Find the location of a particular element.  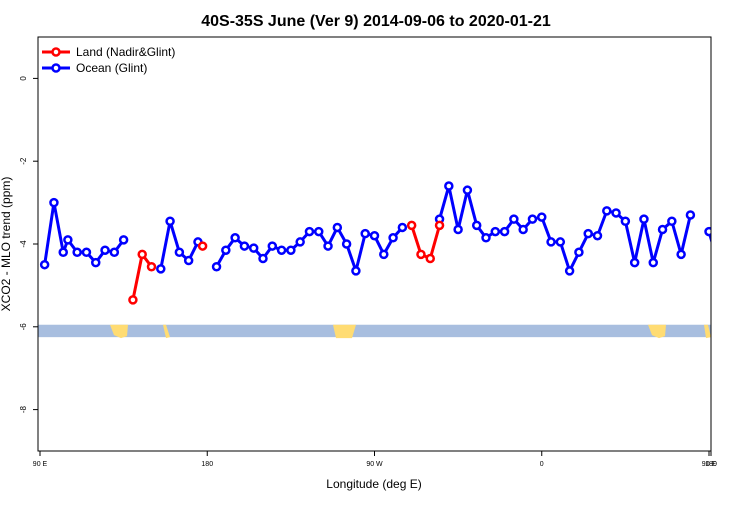

legend-land-marker is located at coordinates (56, 52).